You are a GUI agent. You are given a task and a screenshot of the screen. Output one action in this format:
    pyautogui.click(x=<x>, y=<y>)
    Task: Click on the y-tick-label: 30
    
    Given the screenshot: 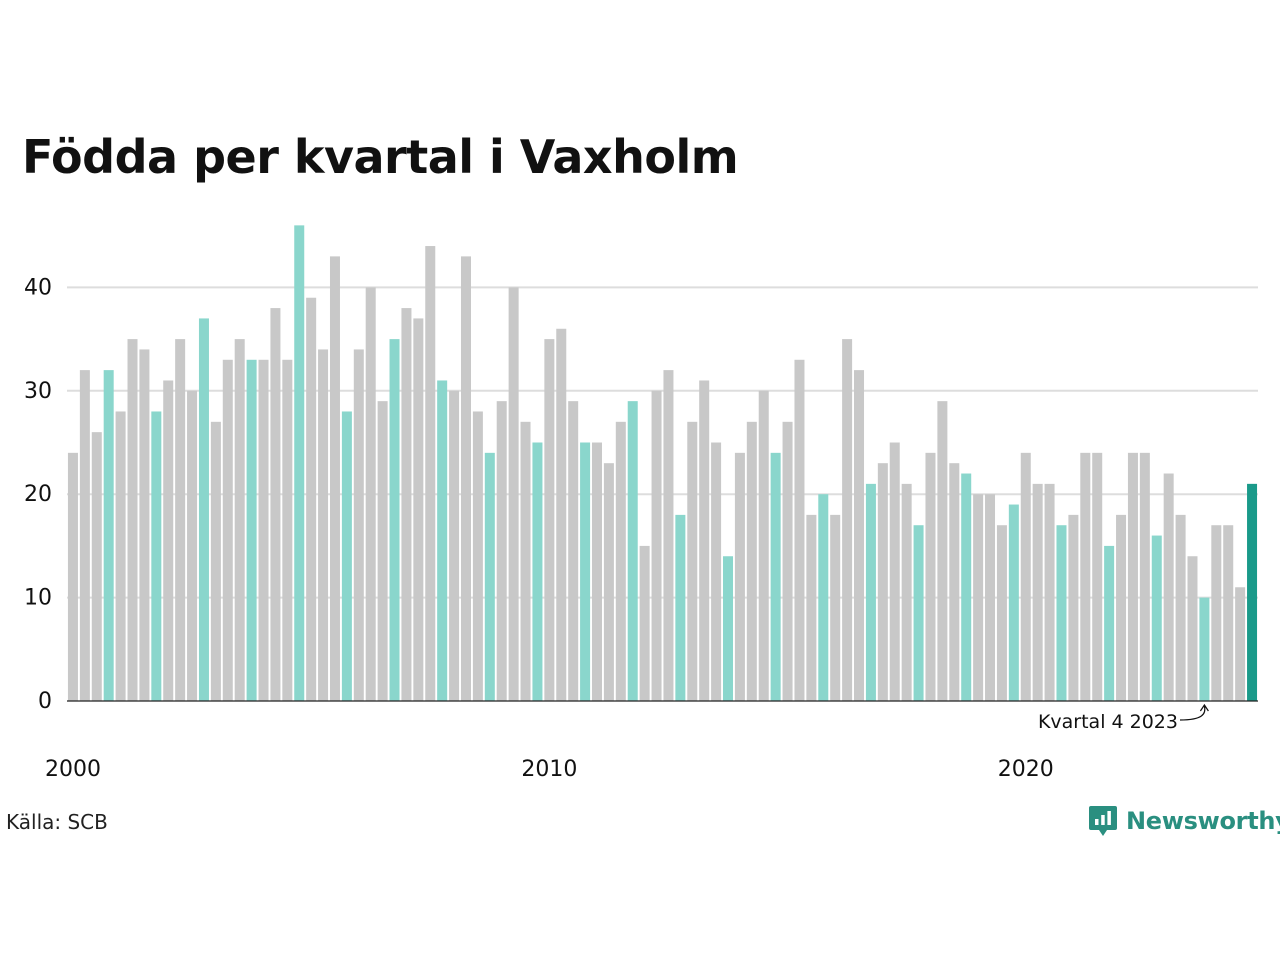 What is the action you would take?
    pyautogui.click(x=38, y=391)
    